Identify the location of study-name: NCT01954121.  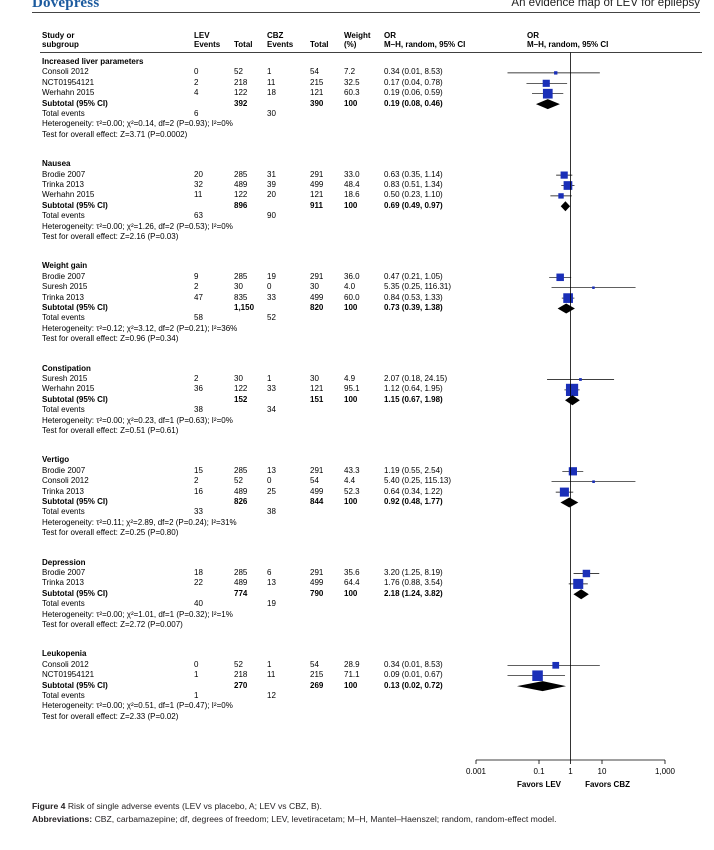
(68, 82).